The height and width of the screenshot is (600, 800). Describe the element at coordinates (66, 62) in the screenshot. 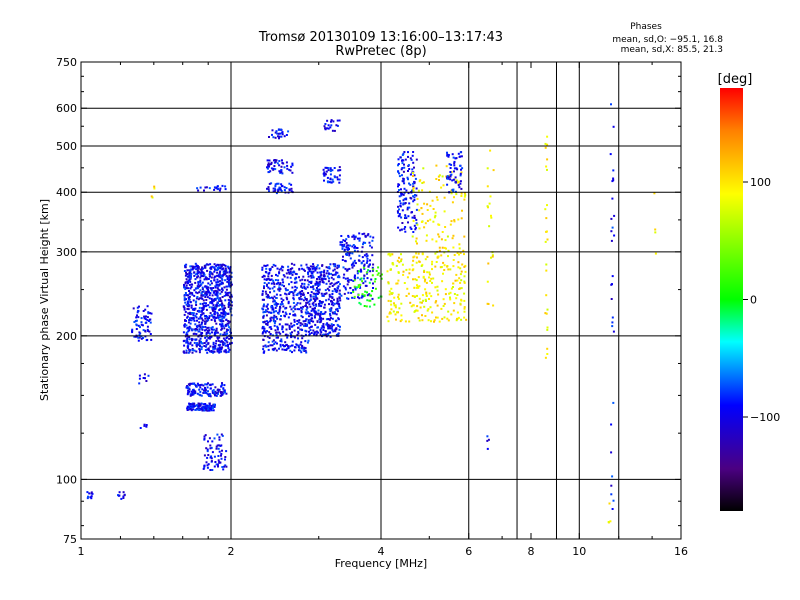

I see `y-tick-label: 750` at that location.